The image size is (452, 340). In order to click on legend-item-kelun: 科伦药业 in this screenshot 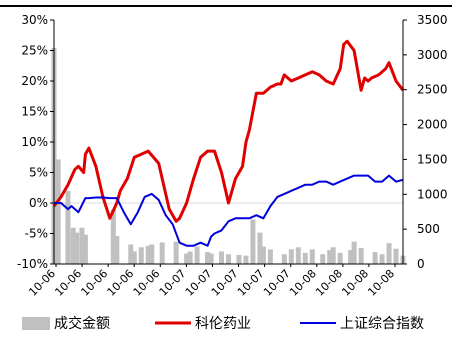, I will do `click(203, 324)`.